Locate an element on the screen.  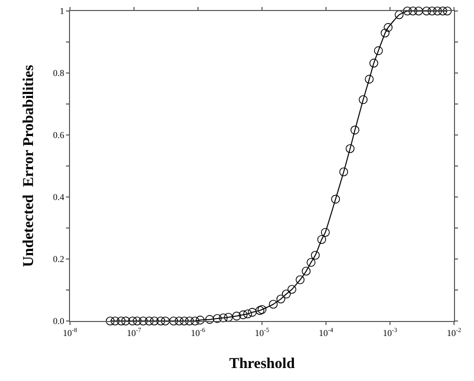
y-tick-label: 0.4 is located at coordinates (58, 197).